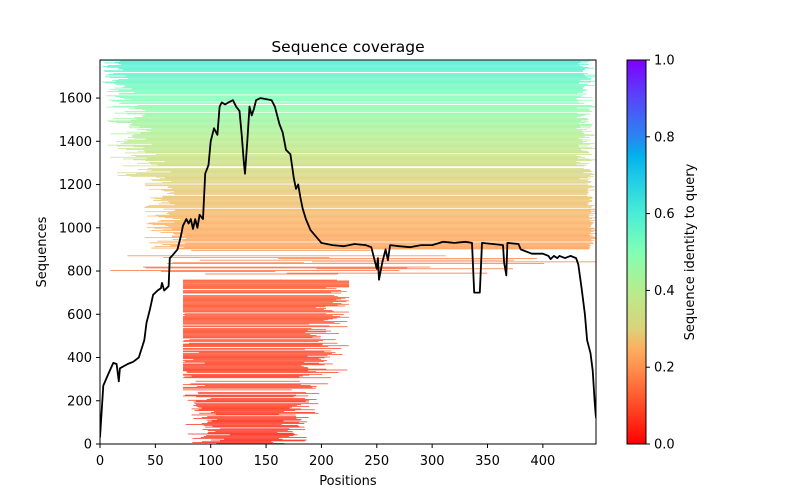  Describe the element at coordinates (432, 461) in the screenshot. I see `x-tick-label: 300` at that location.